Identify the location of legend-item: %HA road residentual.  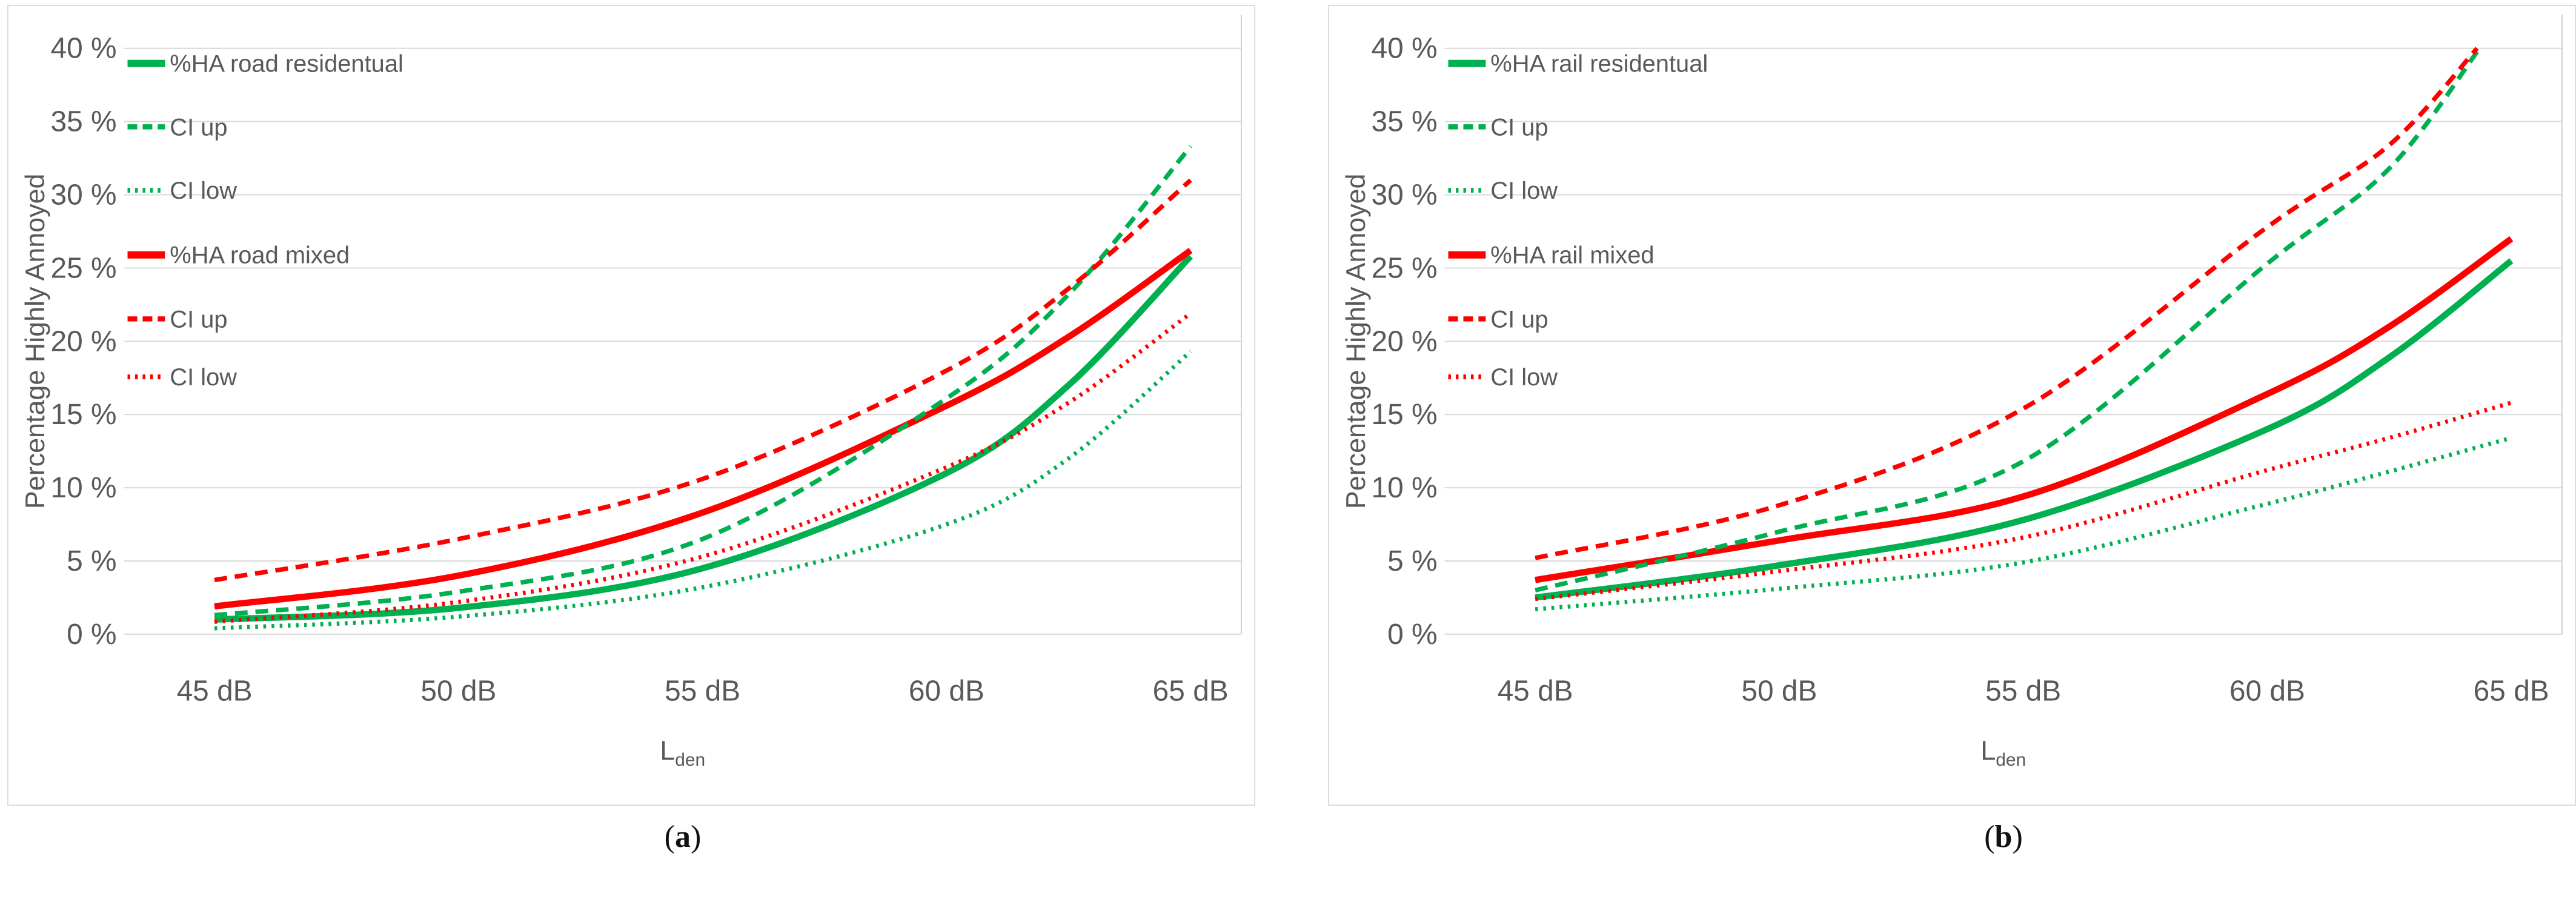
(265, 64).